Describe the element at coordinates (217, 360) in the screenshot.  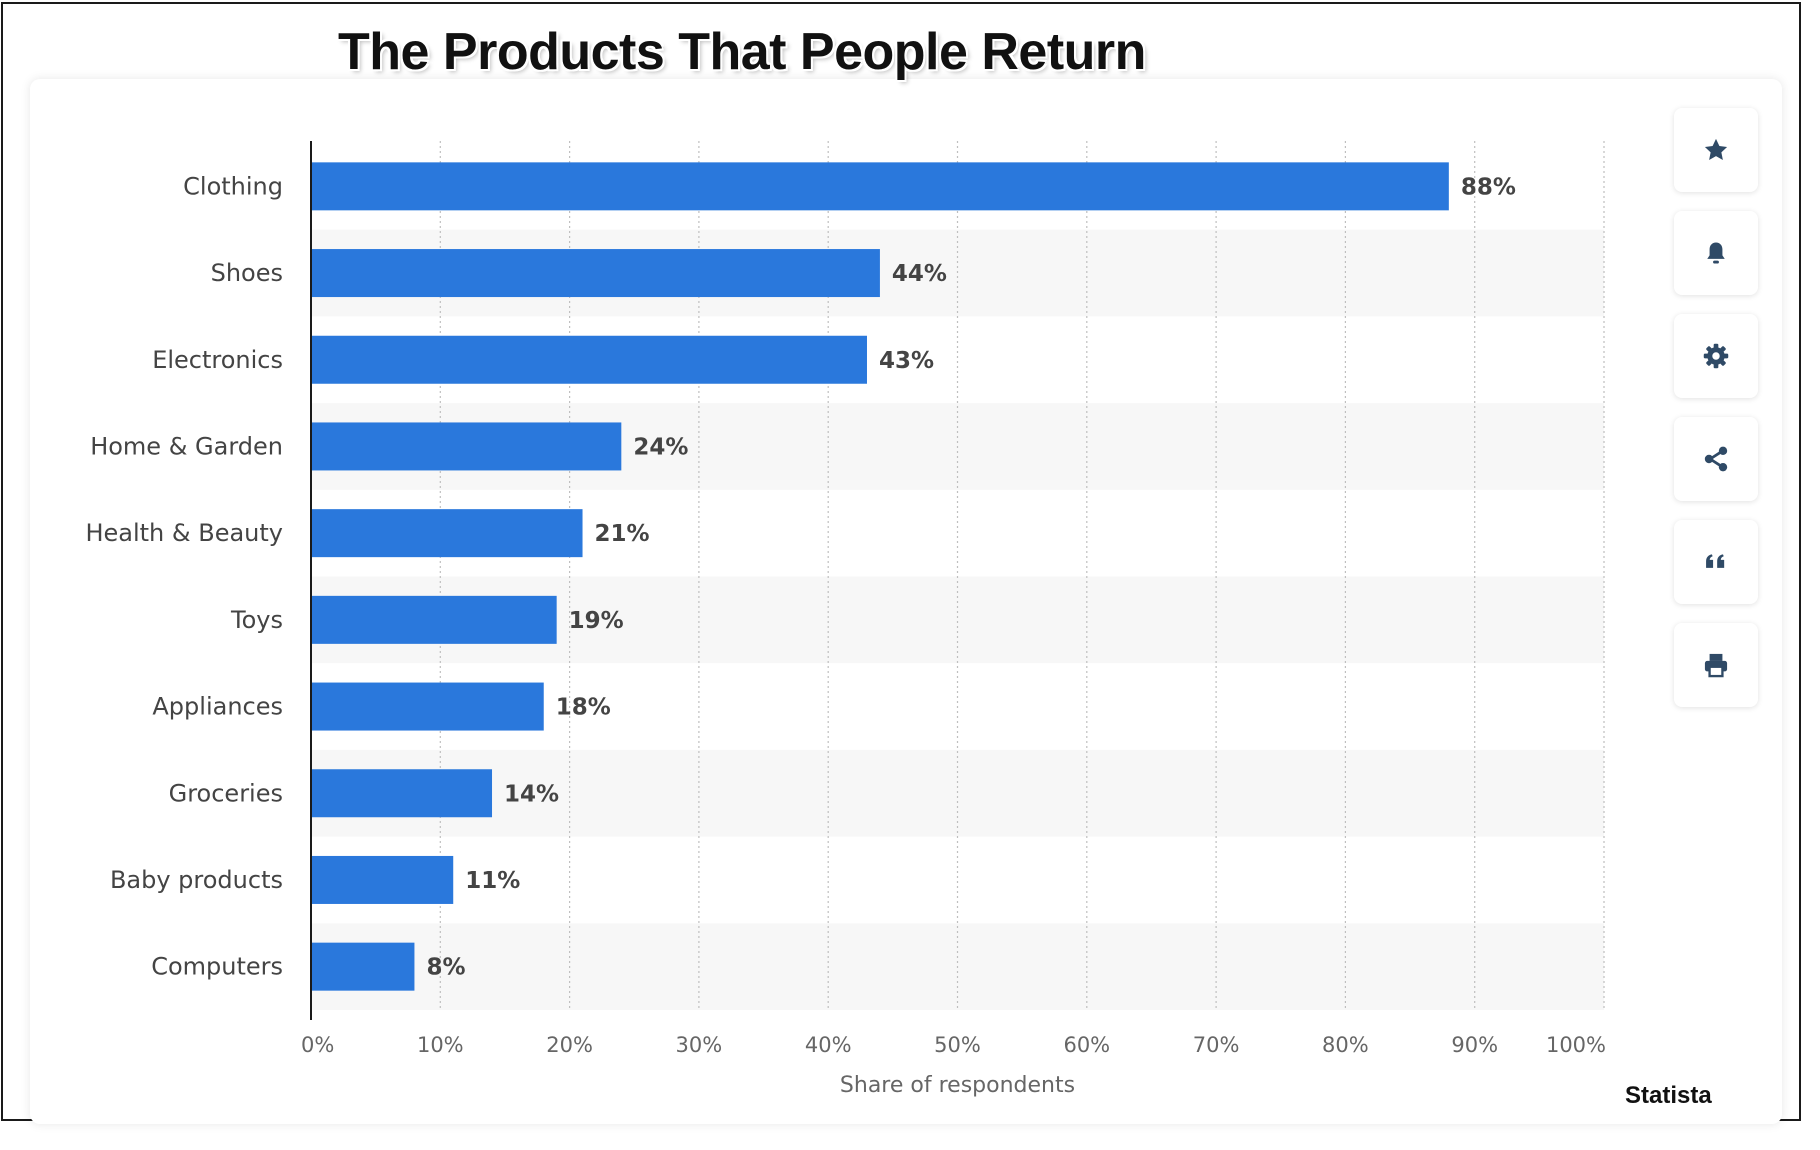
I see `category-label: Electronics` at that location.